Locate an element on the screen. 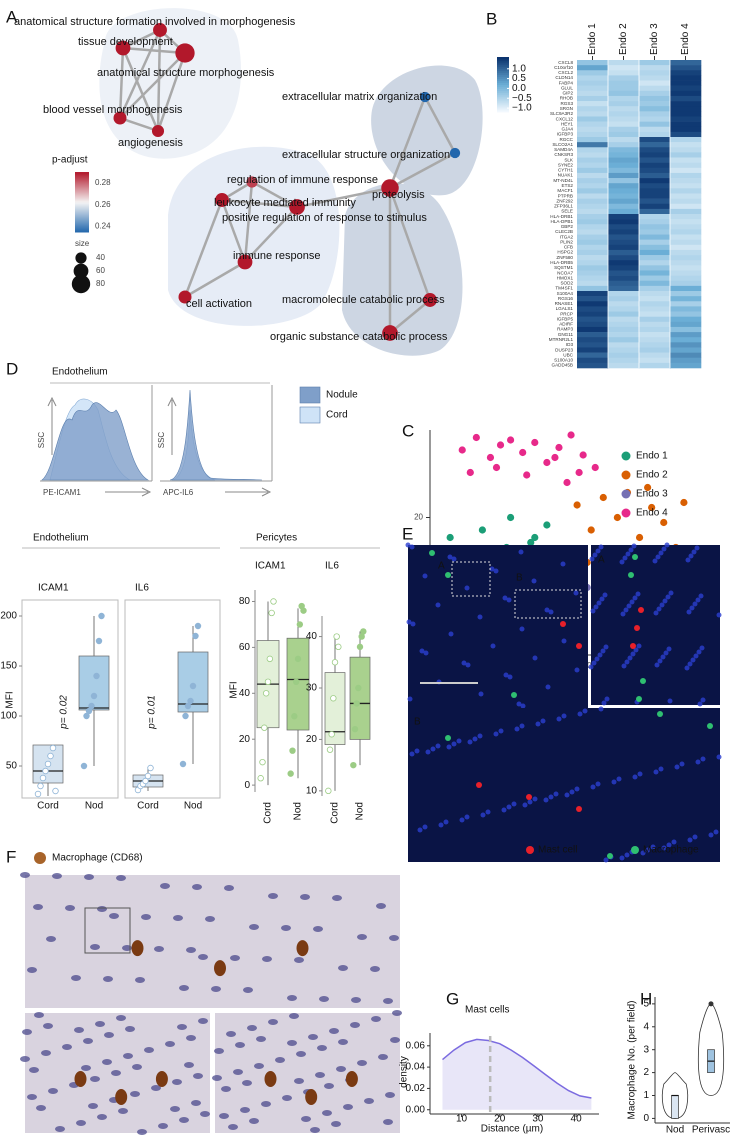  panel-title: ICAM1 is located at coordinates (53, 588).